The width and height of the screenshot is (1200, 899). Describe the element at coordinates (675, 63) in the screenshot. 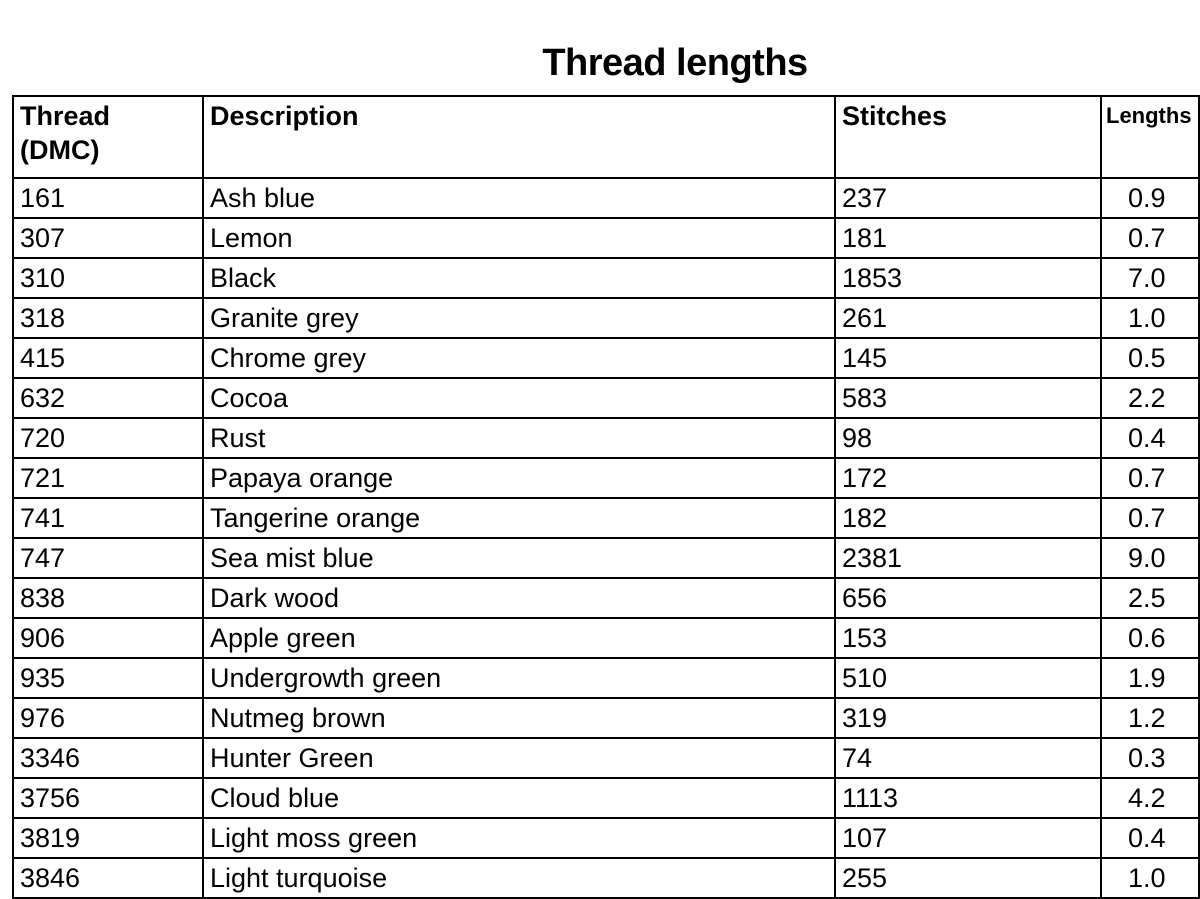

I see `page-title: Thread lengths` at that location.